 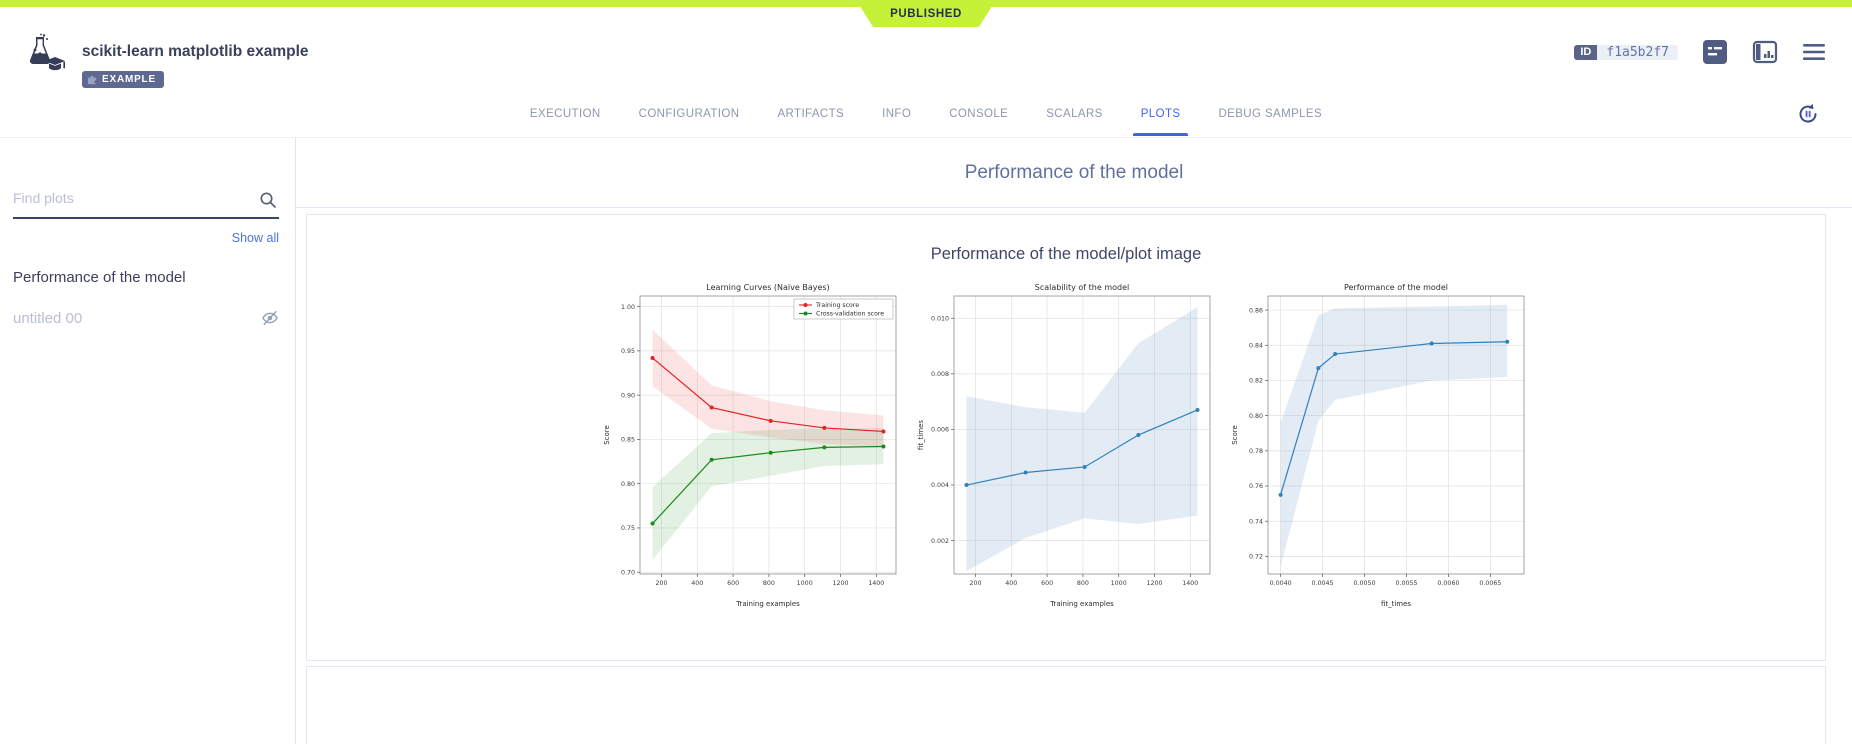 I want to click on details-icon, so click(x=1715, y=52).